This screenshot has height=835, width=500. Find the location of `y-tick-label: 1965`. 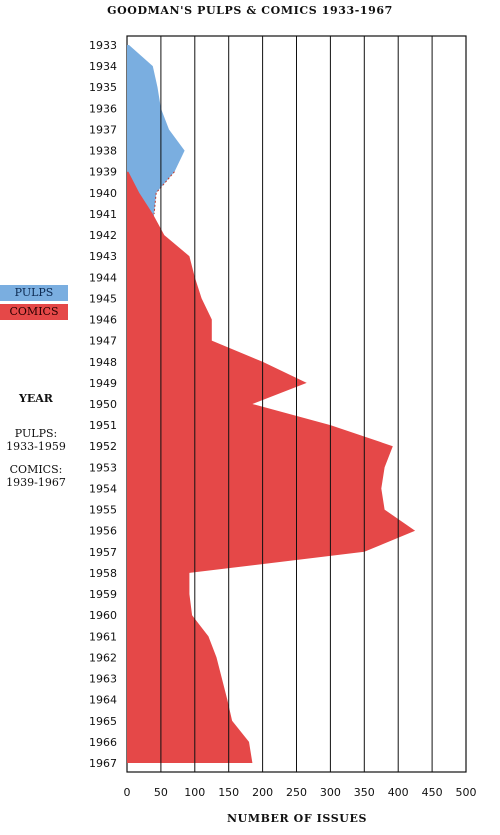

y-tick-label: 1965 is located at coordinates (103, 721).